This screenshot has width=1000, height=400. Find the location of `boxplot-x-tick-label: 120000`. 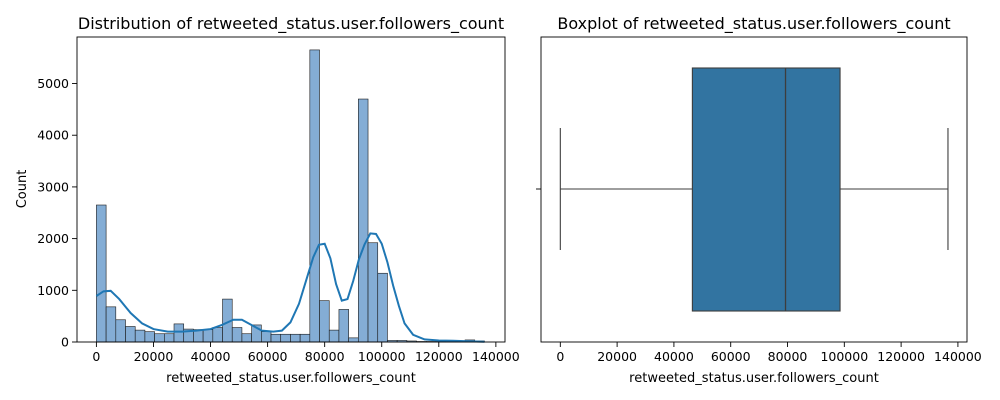

boxplot-x-tick-label: 120000 is located at coordinates (901, 356).